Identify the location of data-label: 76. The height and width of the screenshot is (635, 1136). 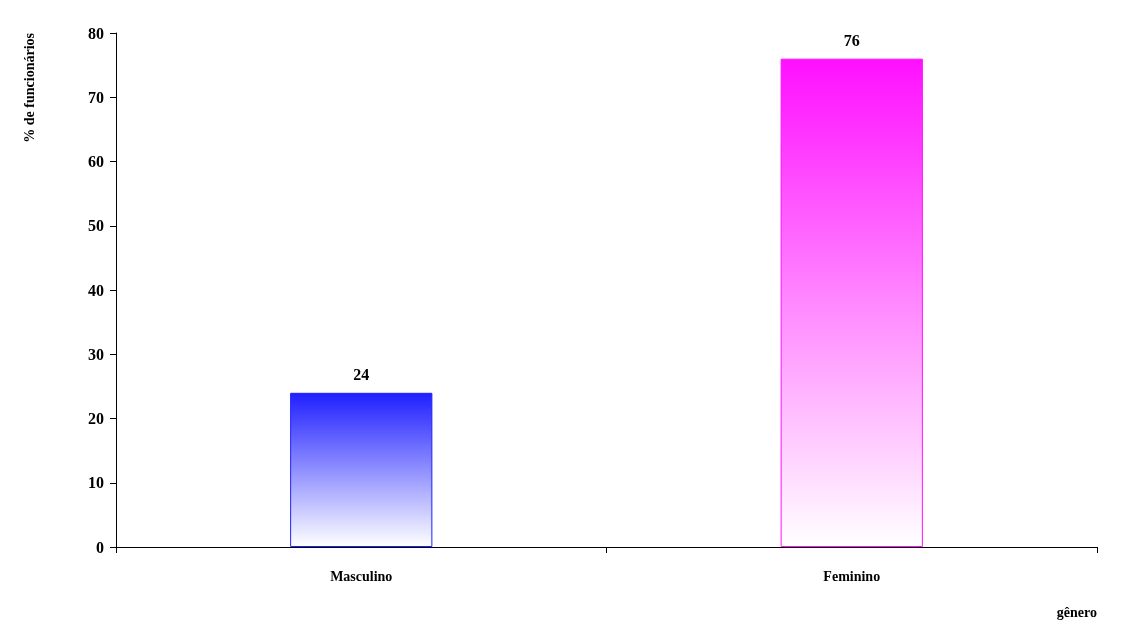
(851, 41).